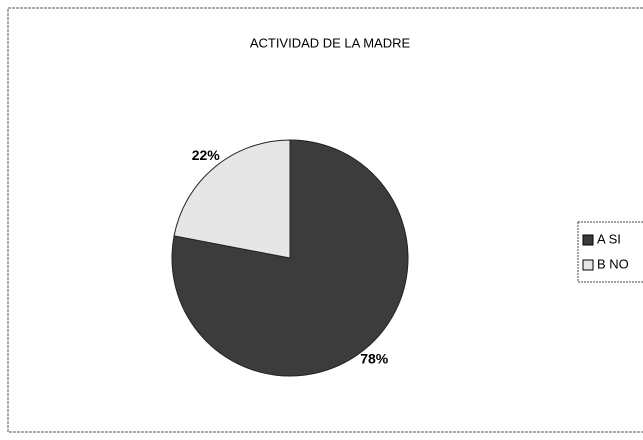  I want to click on data-label: 22%, so click(206, 155).